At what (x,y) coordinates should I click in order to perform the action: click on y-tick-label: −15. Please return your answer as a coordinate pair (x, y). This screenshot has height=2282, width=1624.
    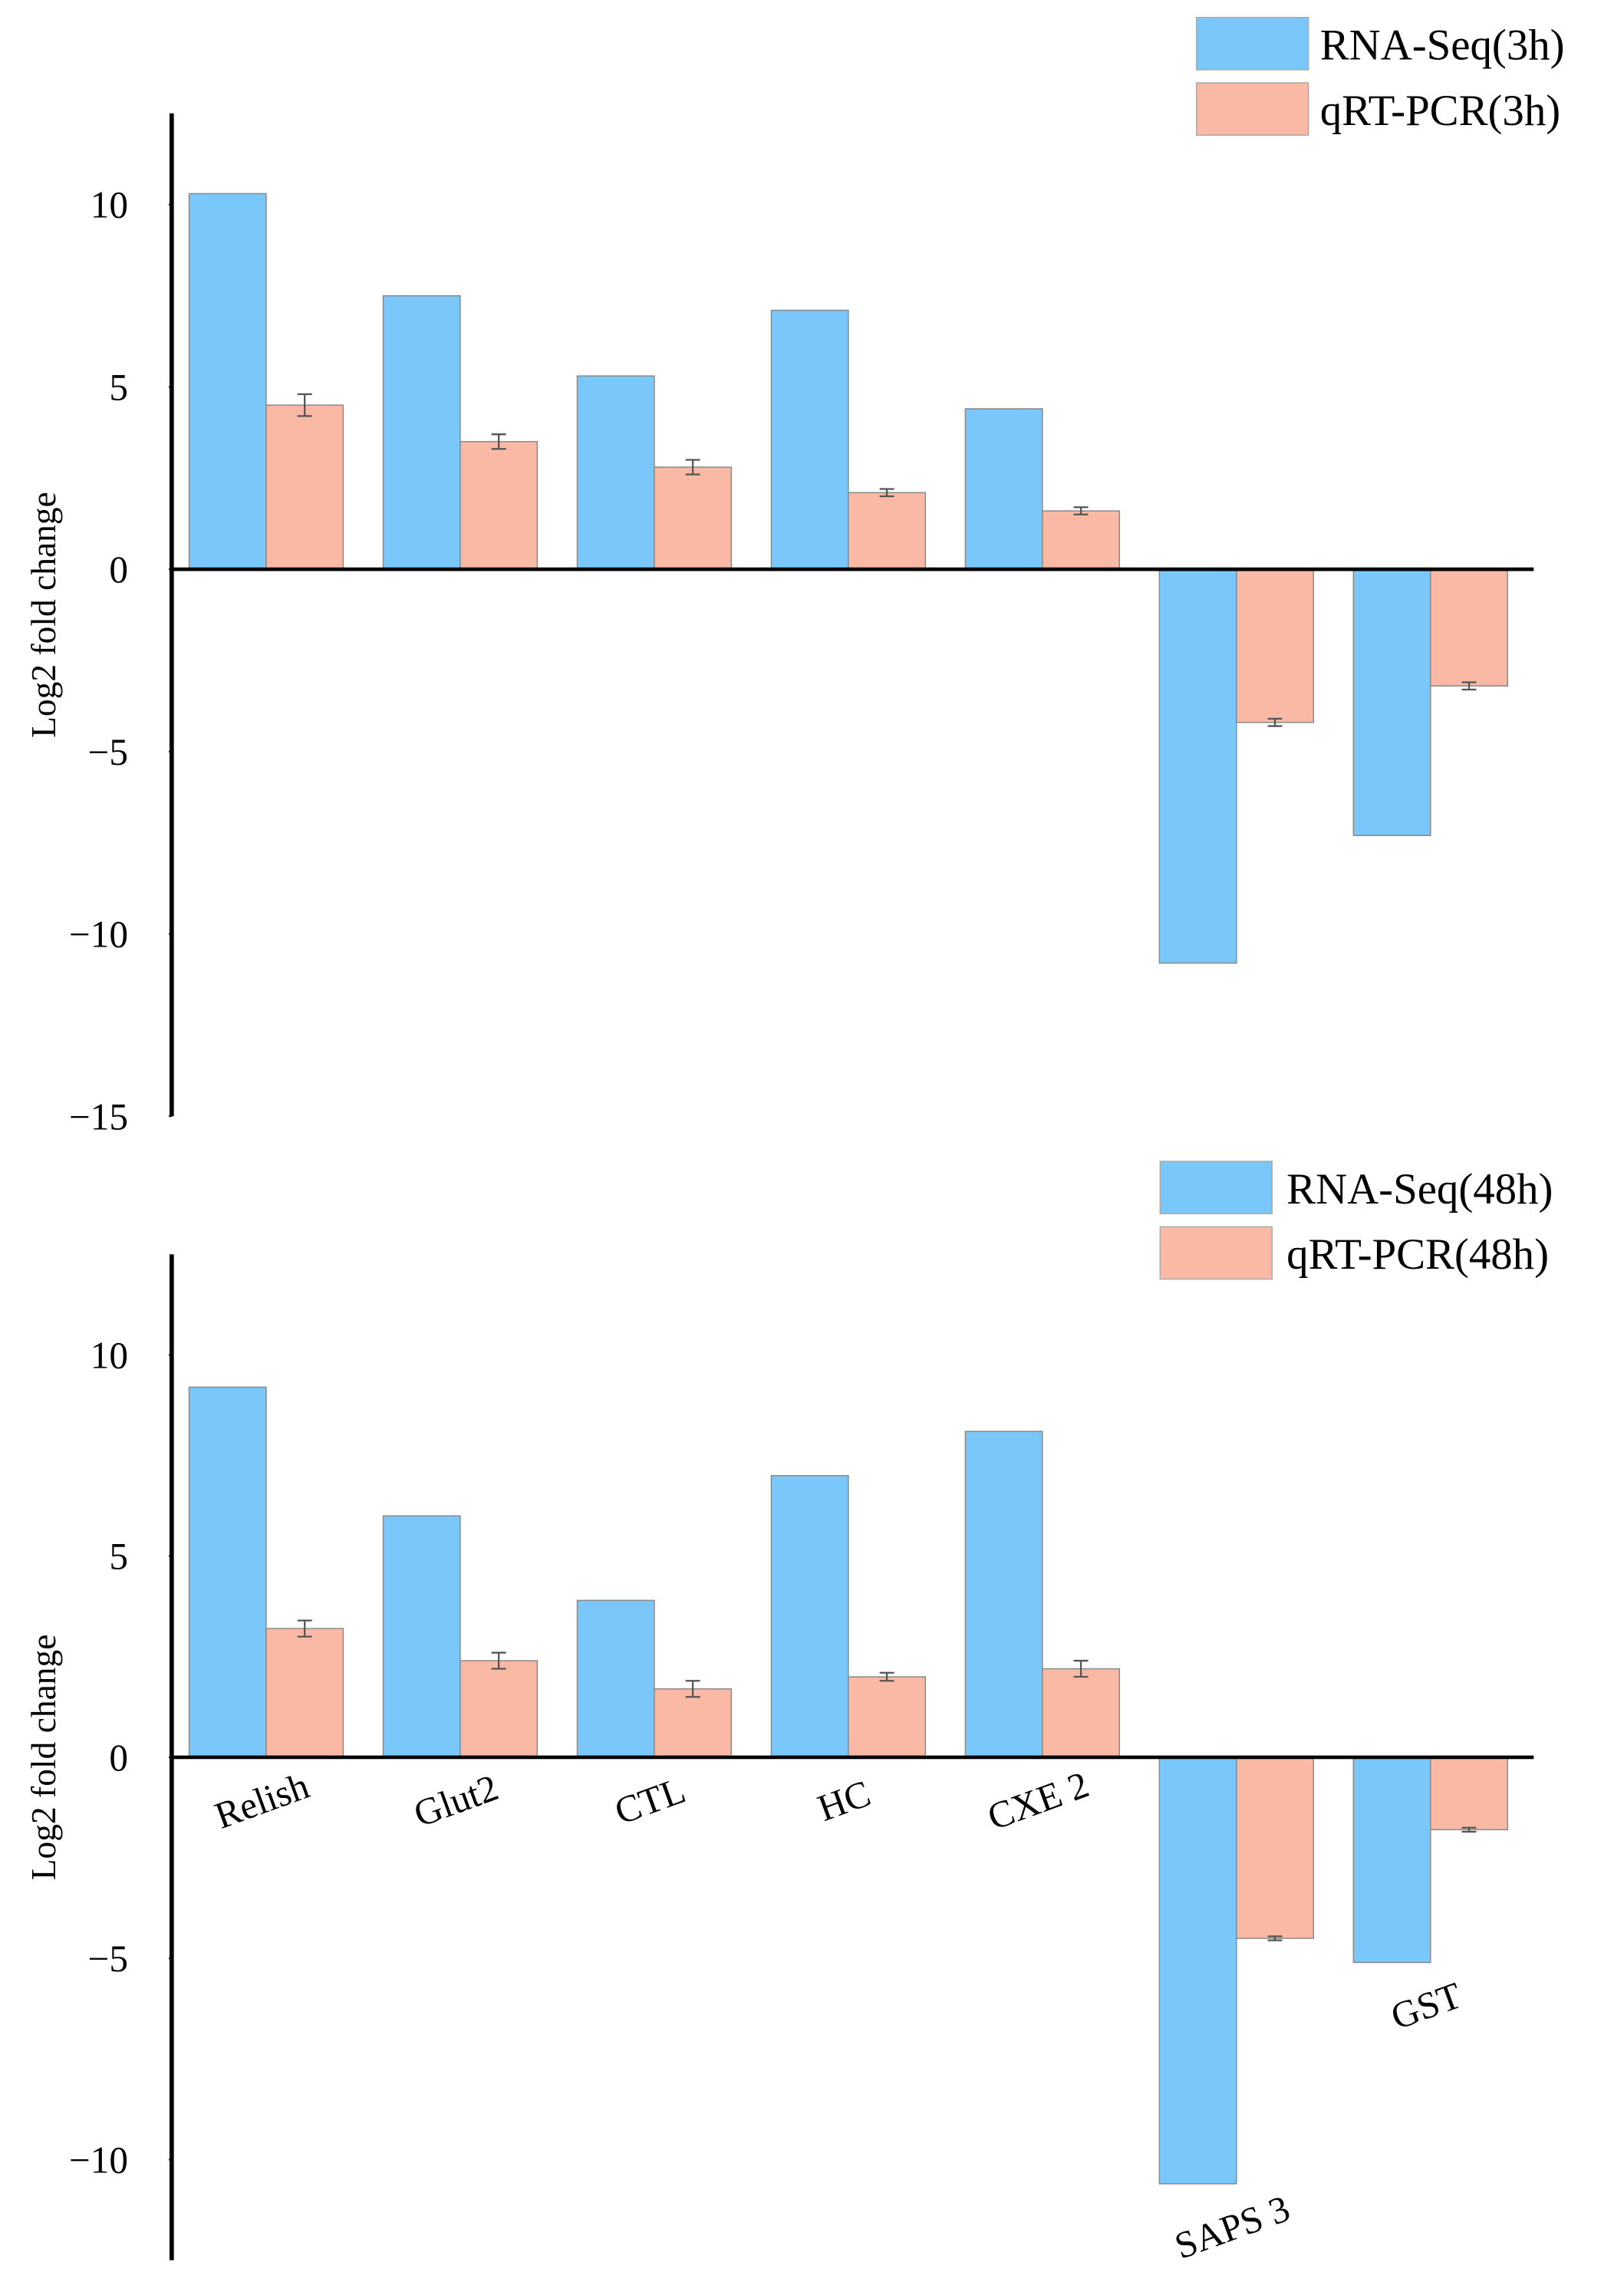
    Looking at the image, I should click on (98, 1116).